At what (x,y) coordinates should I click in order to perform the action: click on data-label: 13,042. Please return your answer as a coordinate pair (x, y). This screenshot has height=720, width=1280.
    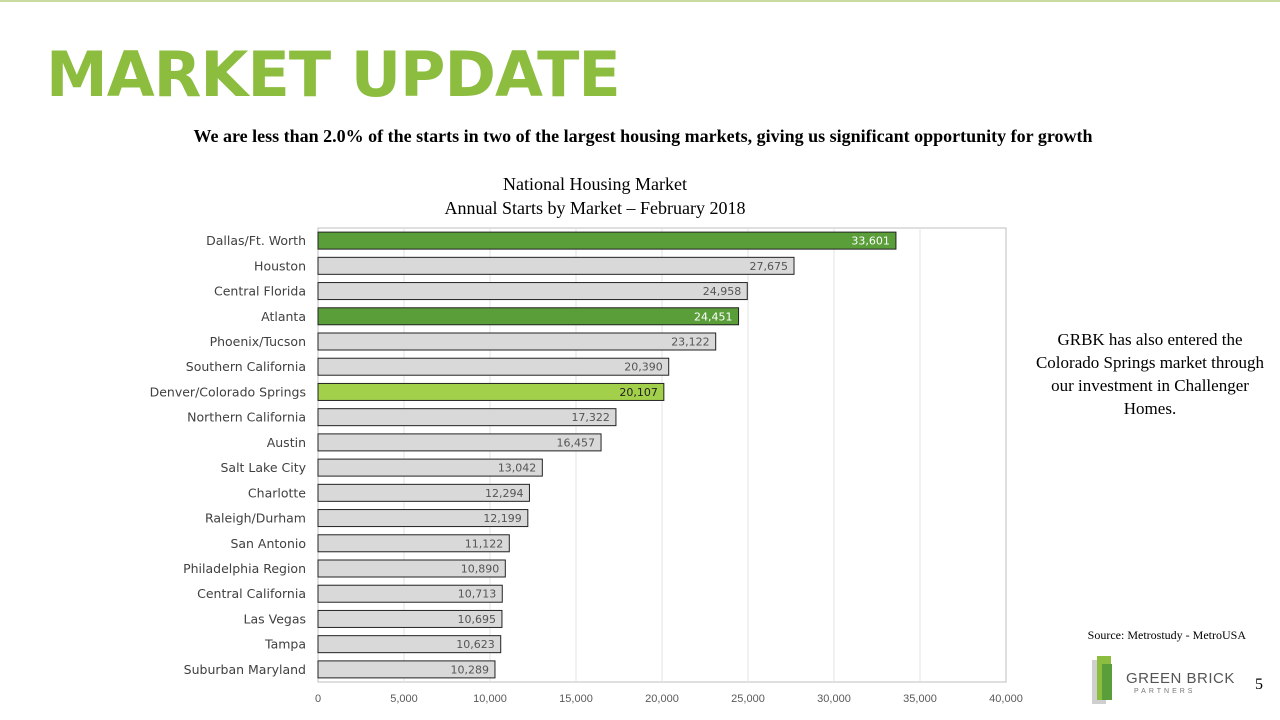
    Looking at the image, I should click on (517, 468).